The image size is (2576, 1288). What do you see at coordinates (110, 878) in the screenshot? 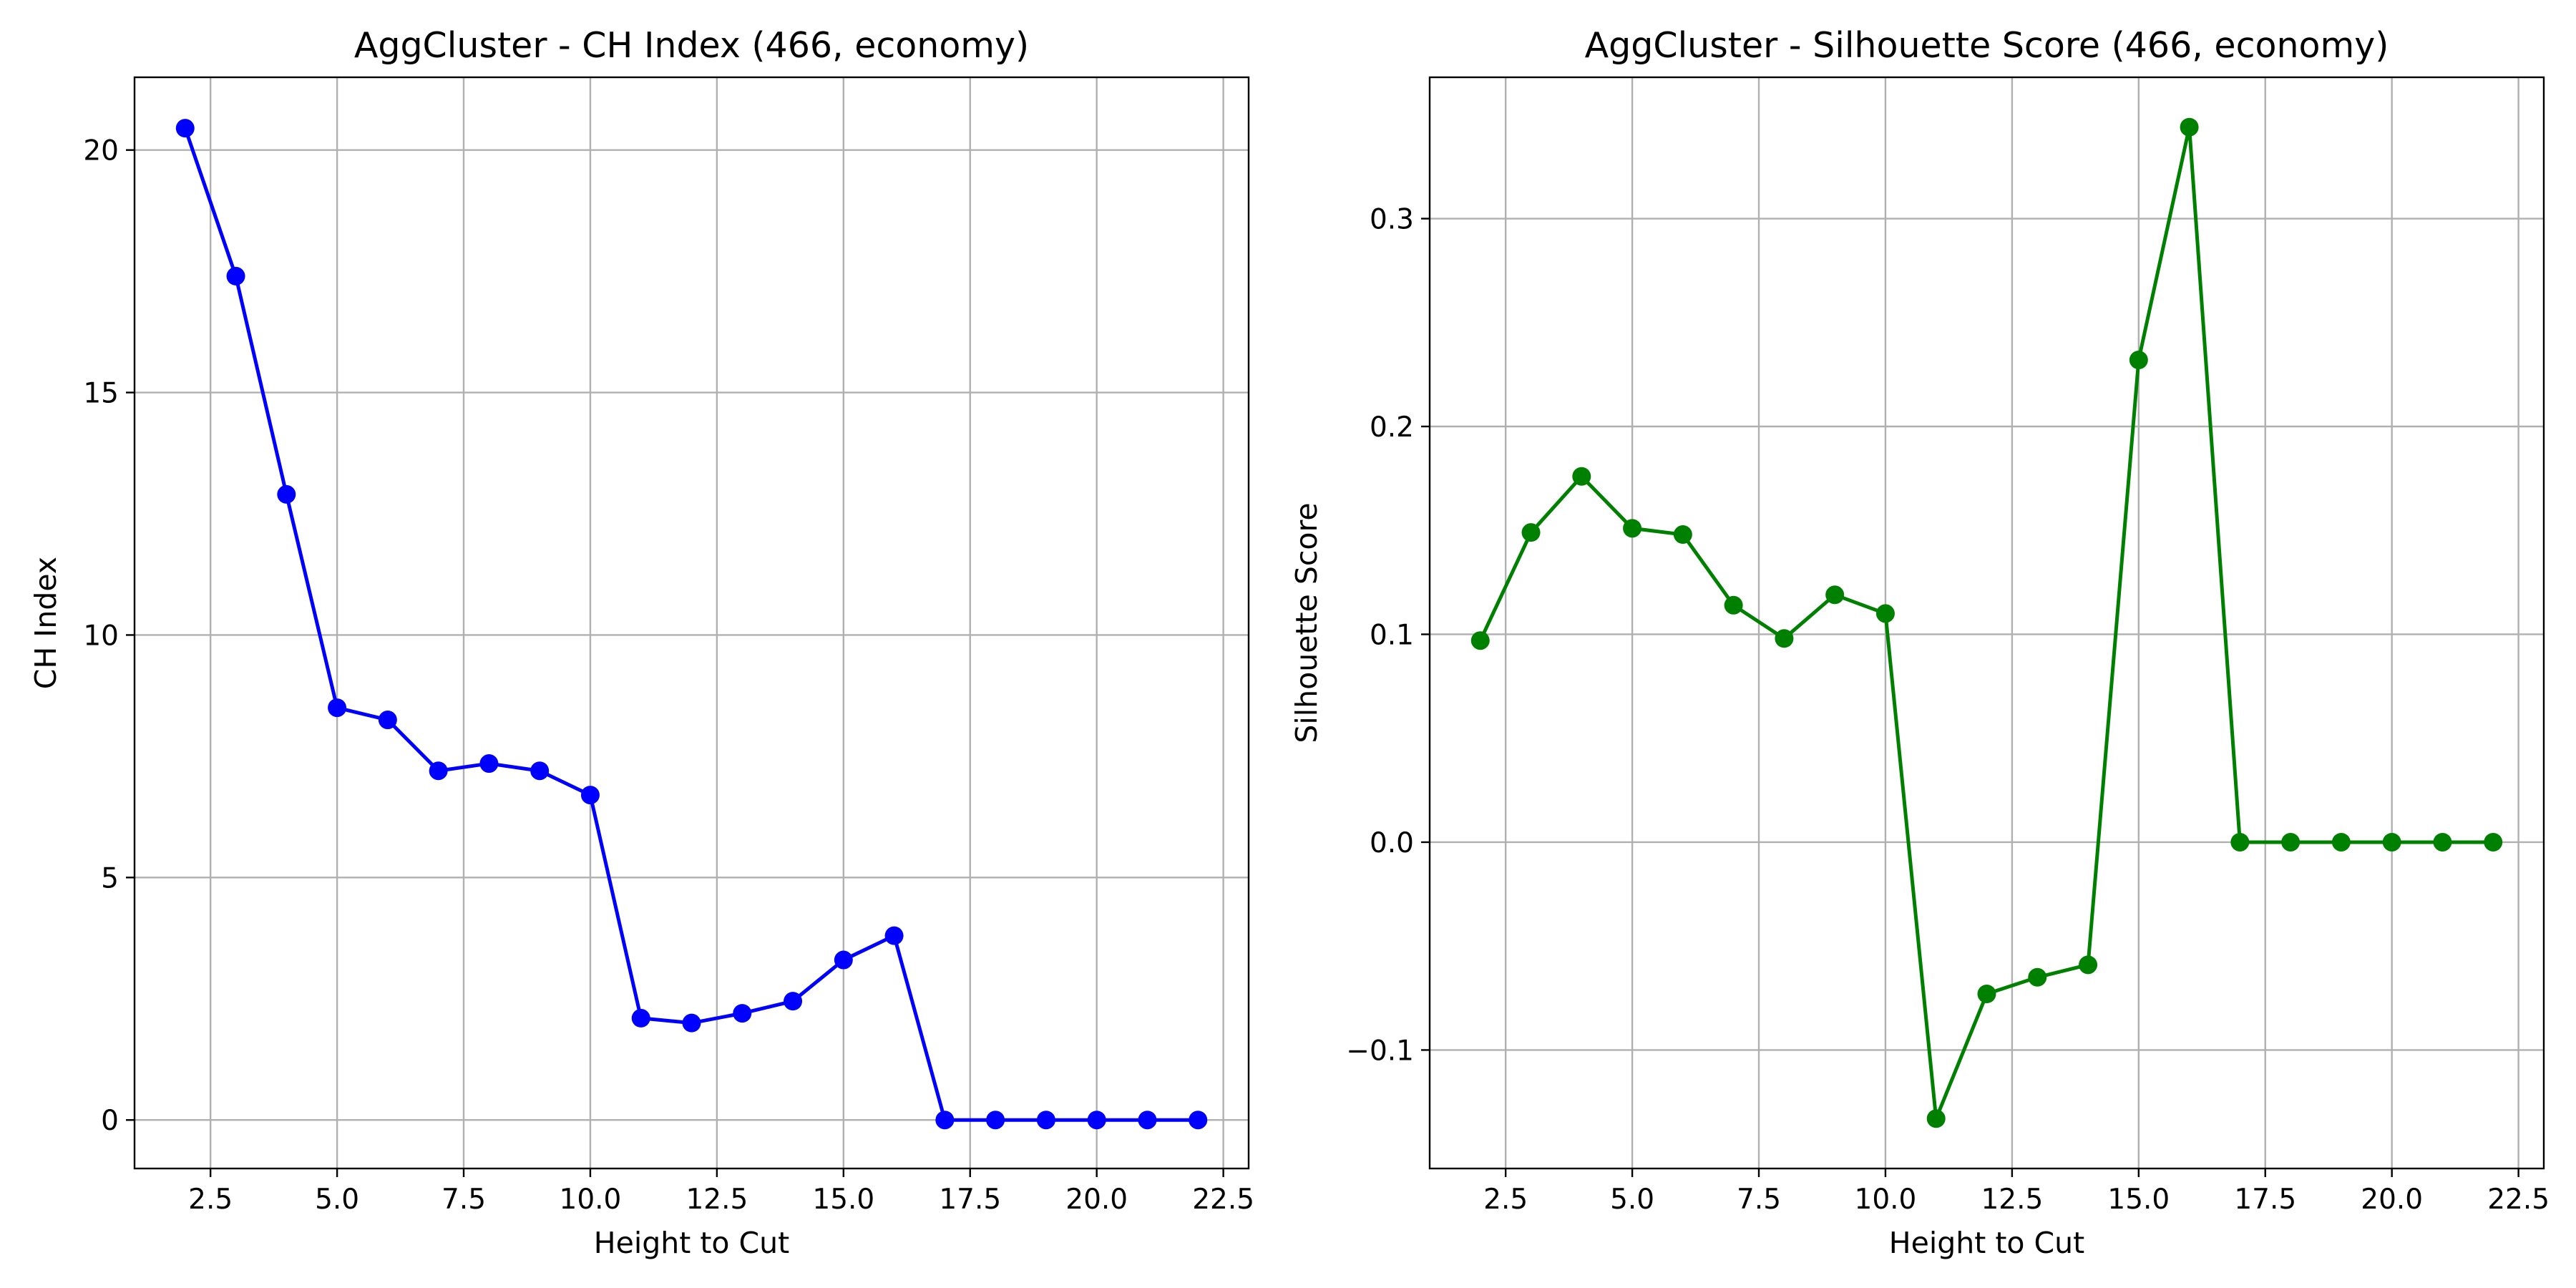
I see `y-tick-label: 5` at bounding box center [110, 878].